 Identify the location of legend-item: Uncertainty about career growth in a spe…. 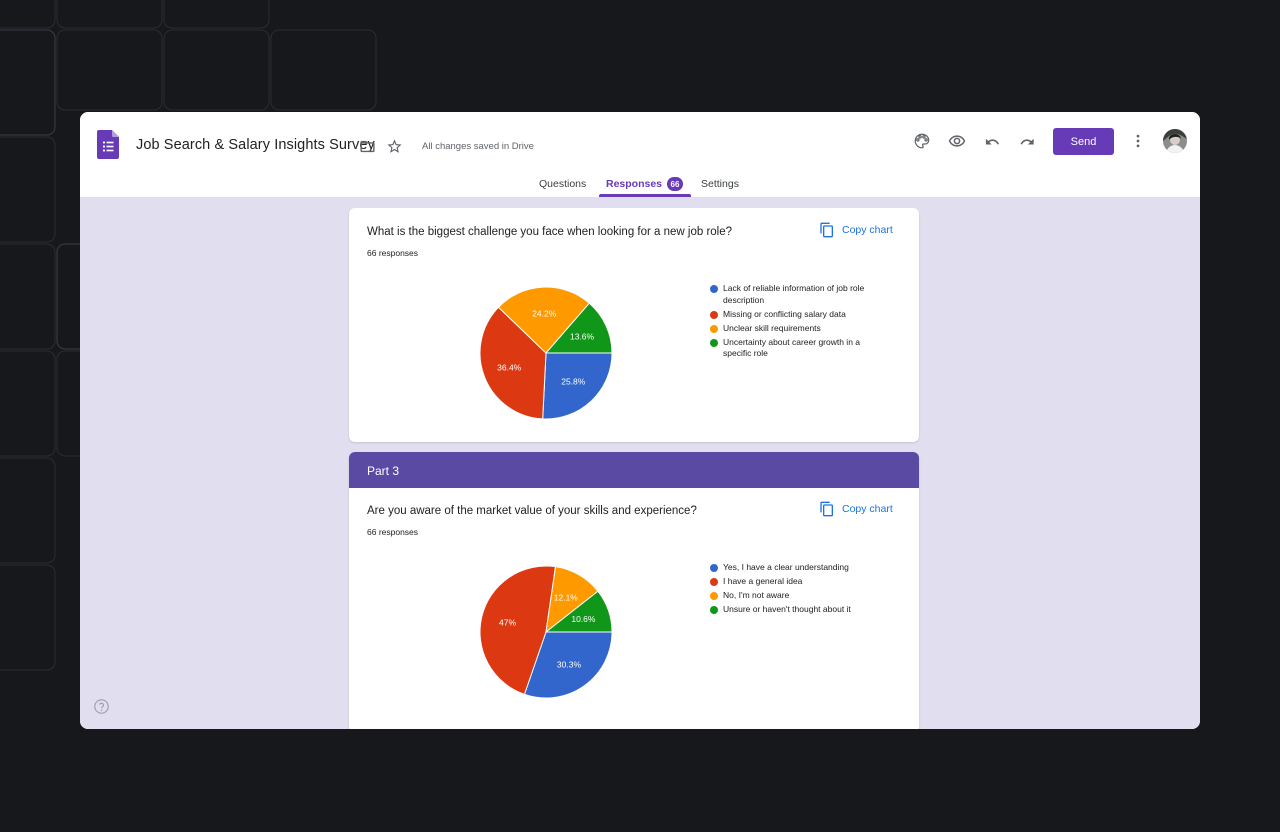
(797, 348).